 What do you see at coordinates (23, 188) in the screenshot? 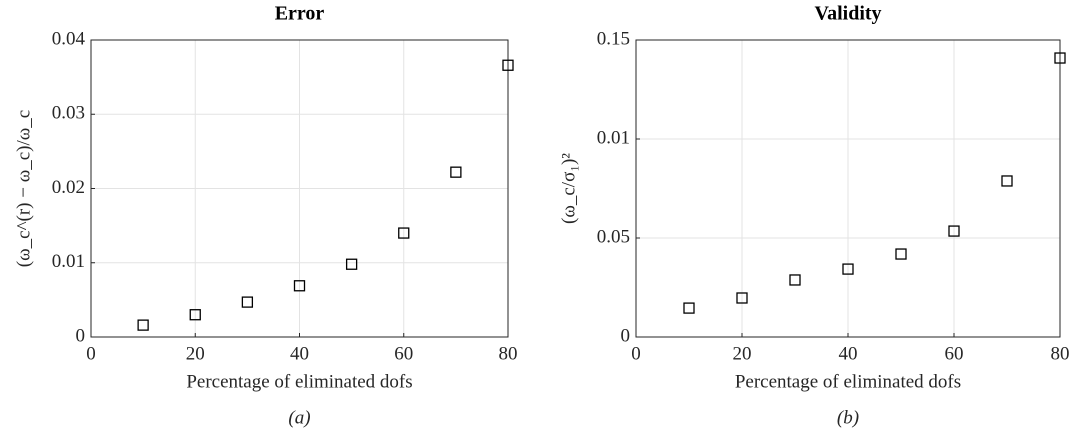
I see `y-axis-label: (ω_c^(r) − ω_c)/ω_c` at bounding box center [23, 188].